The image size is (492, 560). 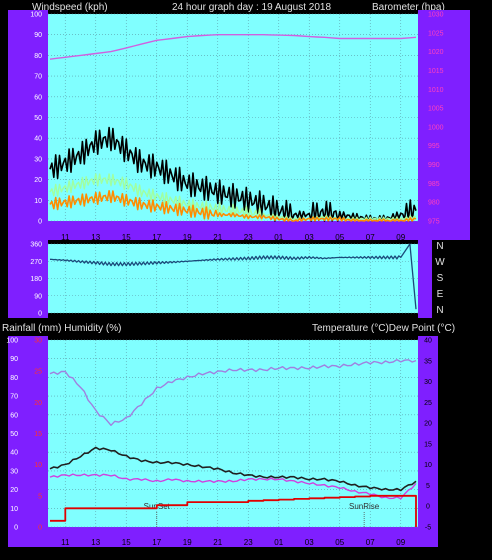 What do you see at coordinates (38, 180) in the screenshot?
I see `wind-tick-label-20: 20` at bounding box center [38, 180].